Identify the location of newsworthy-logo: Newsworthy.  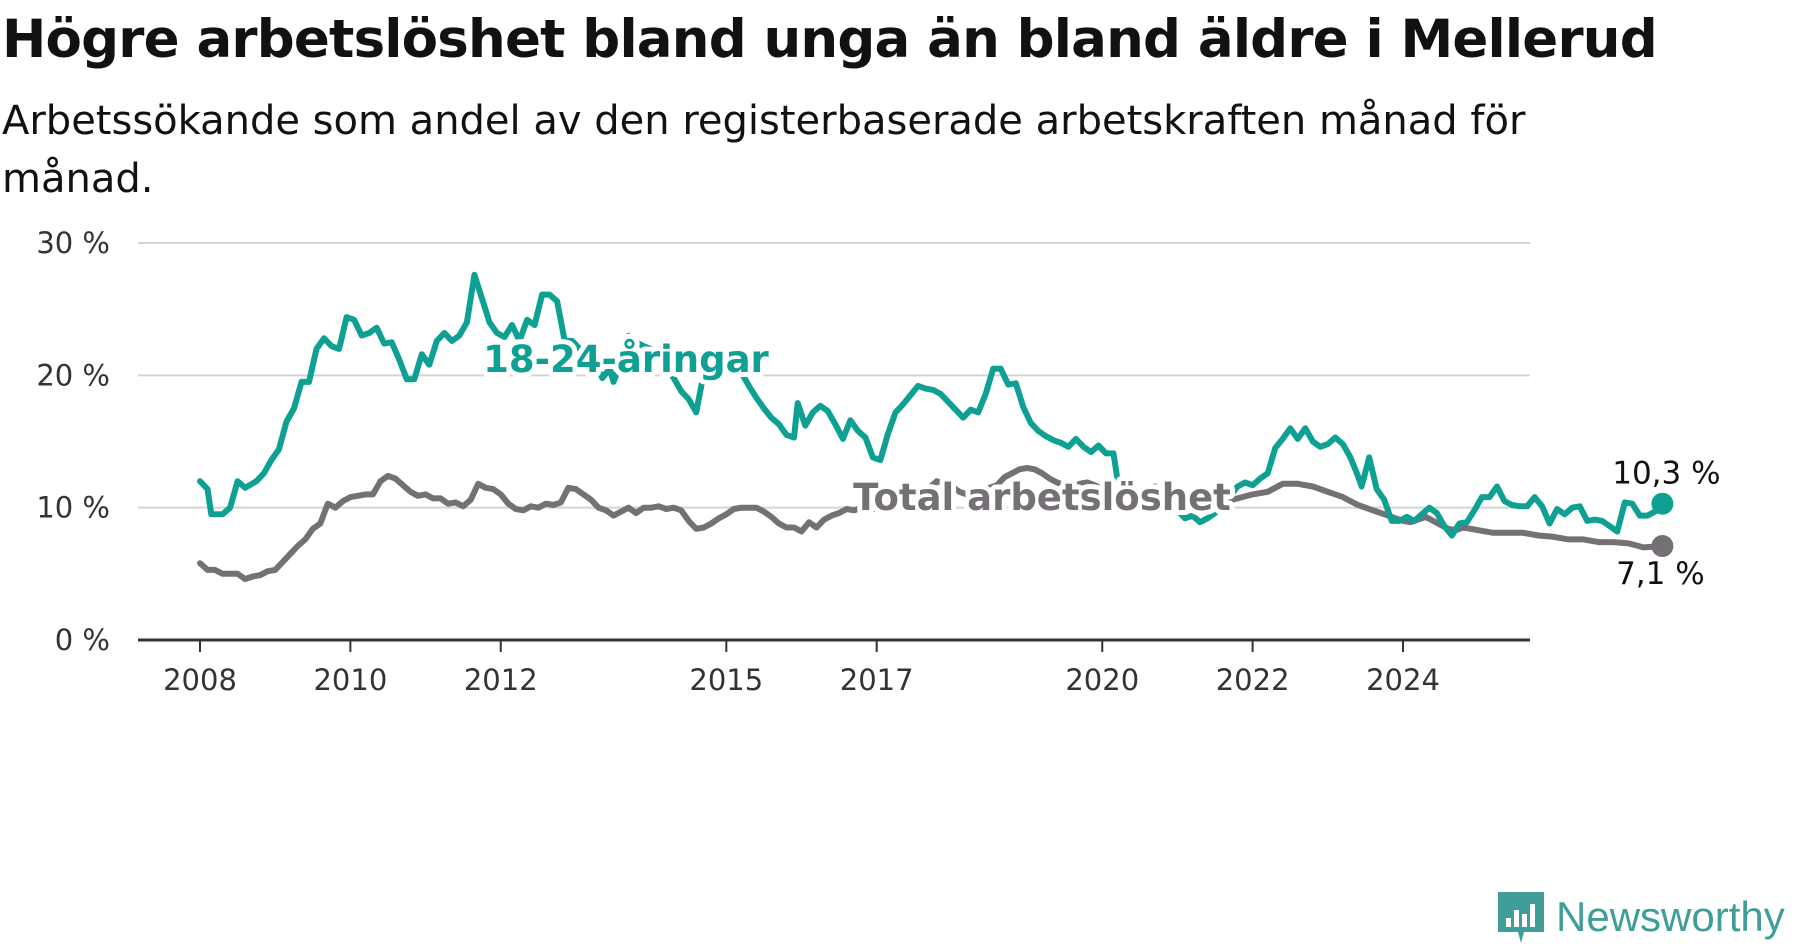
(1647, 917).